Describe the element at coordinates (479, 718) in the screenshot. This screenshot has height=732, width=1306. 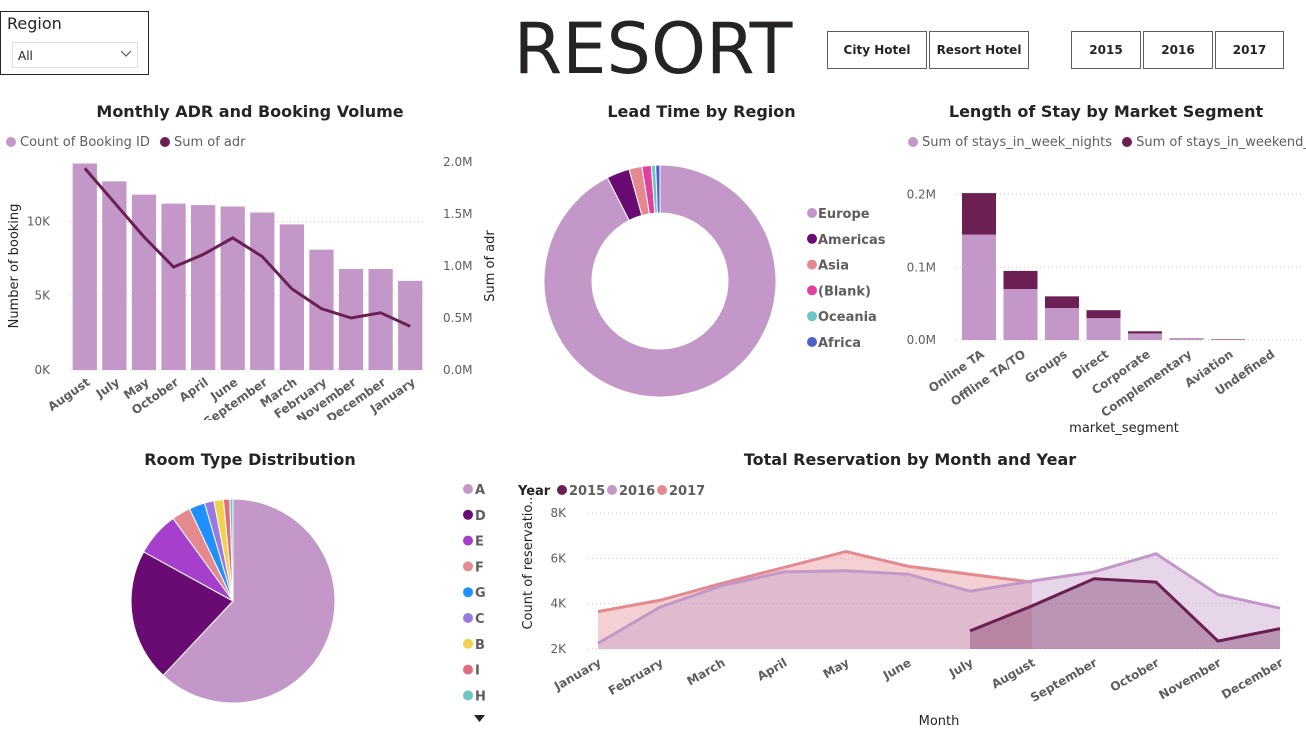
I see `legend-scroll-down-icon` at that location.